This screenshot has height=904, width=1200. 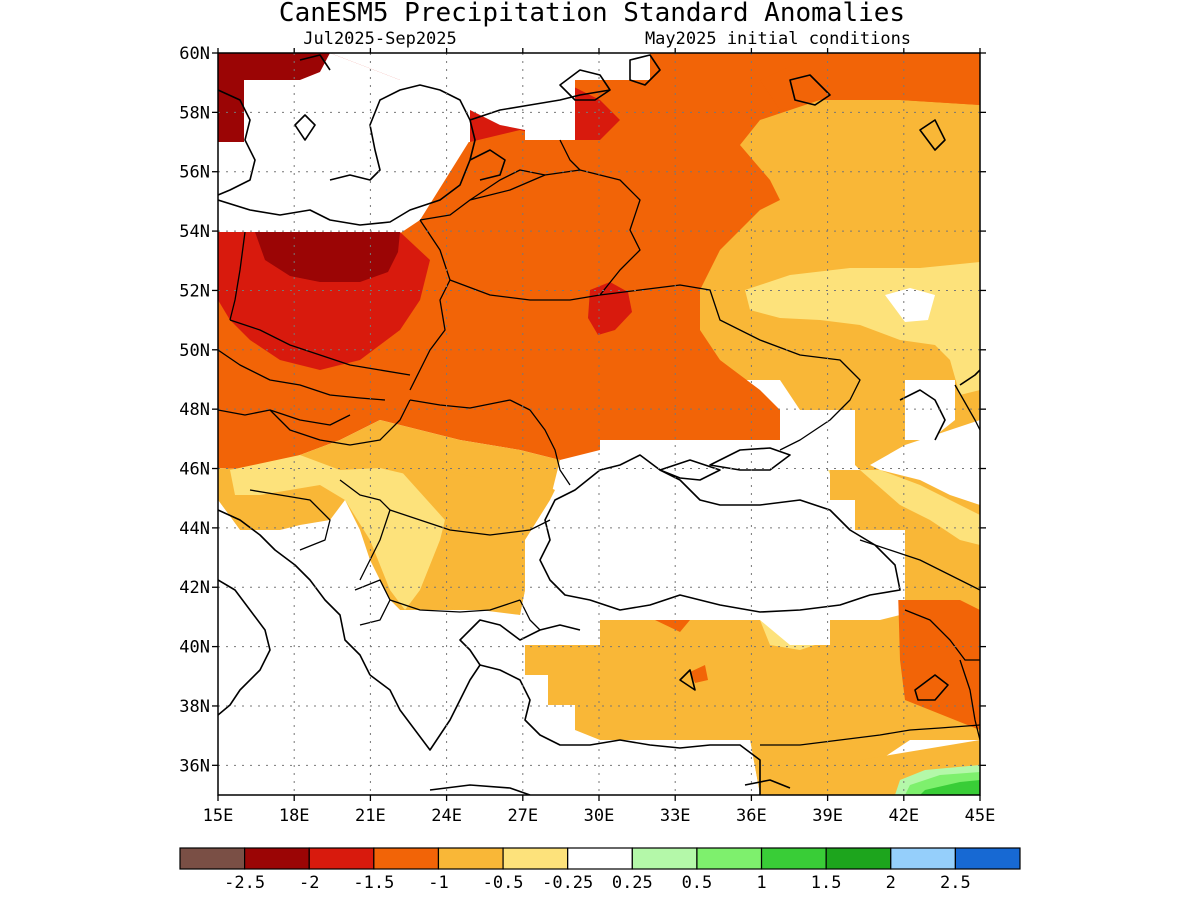 What do you see at coordinates (870, 735) in the screenshot?
I see `border-turkey-syria` at bounding box center [870, 735].